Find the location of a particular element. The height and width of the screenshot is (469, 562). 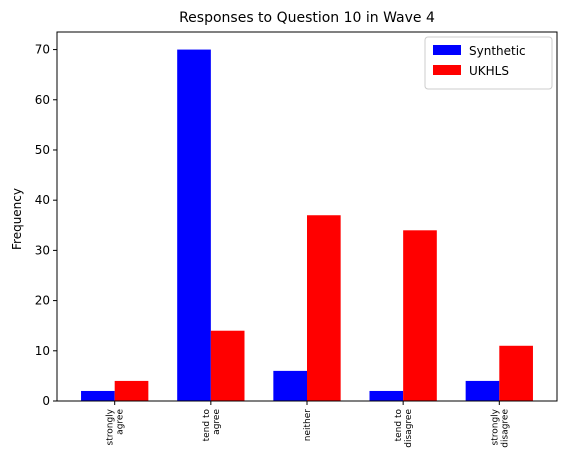

y-axis-label: Frequency is located at coordinates (17, 219).